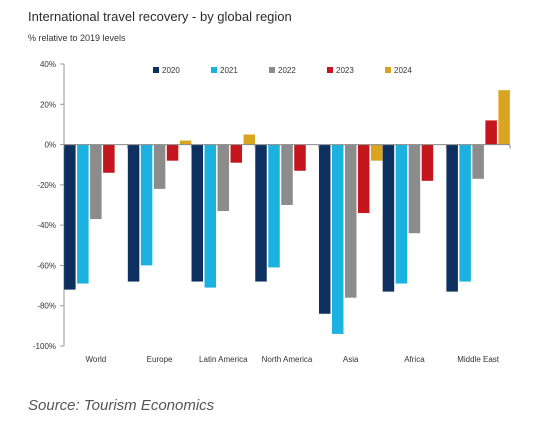  Describe the element at coordinates (478, 359) in the screenshot. I see `x-category-label: Middle East` at that location.